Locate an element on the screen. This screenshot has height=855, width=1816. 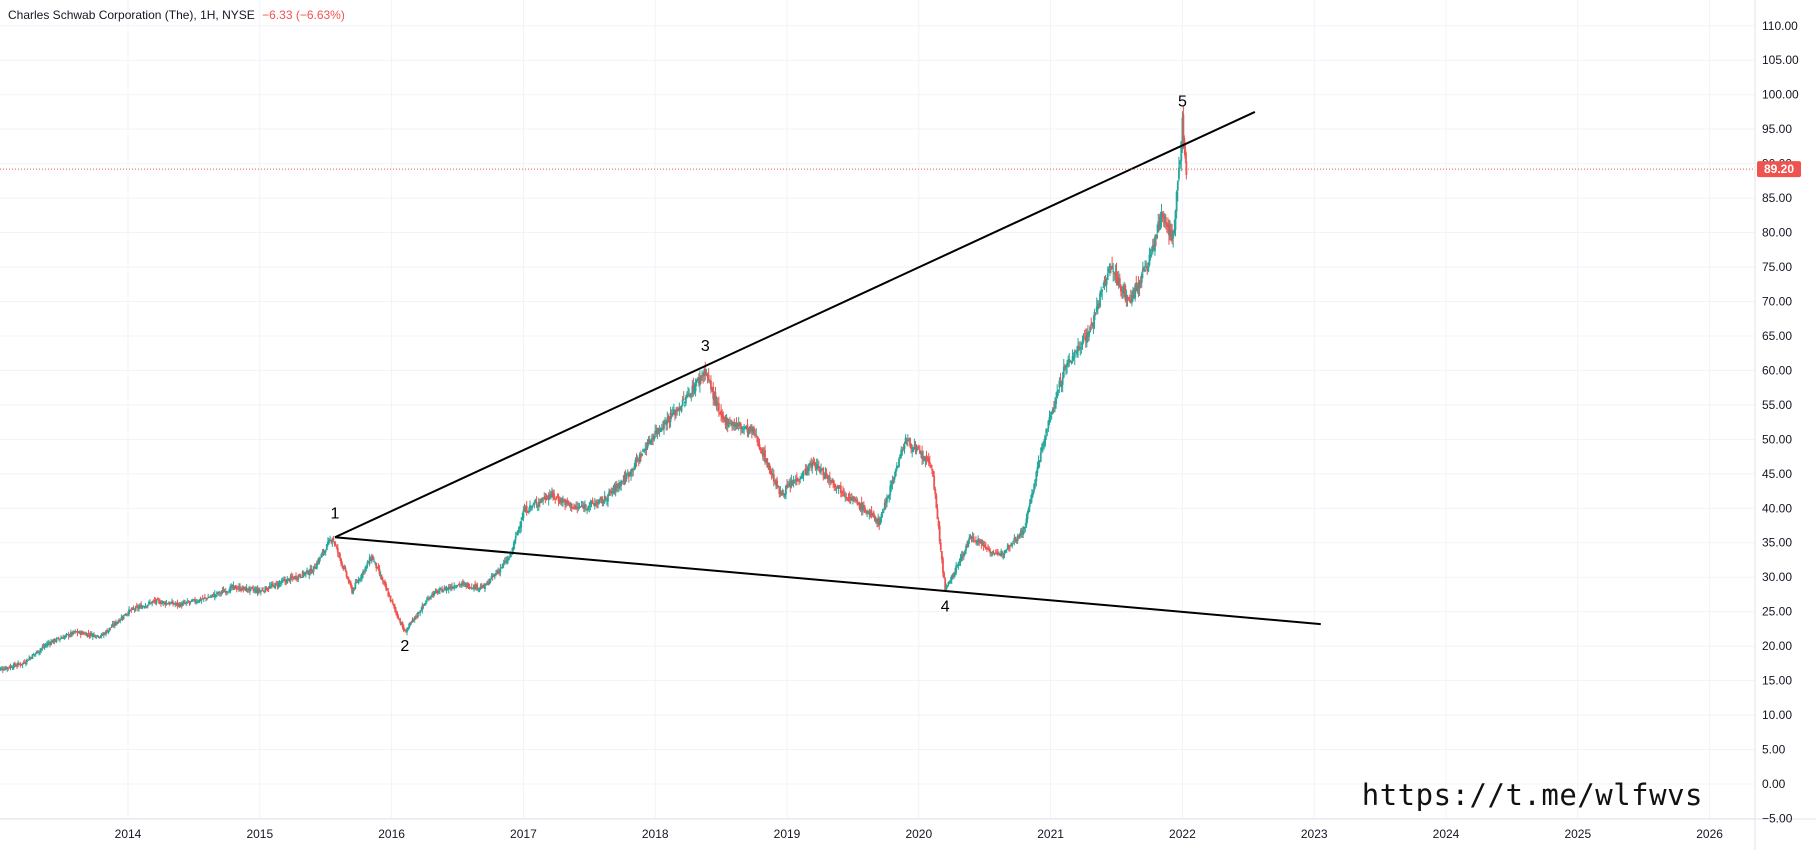
price-tick-label: 95.00 is located at coordinates (1777, 129).